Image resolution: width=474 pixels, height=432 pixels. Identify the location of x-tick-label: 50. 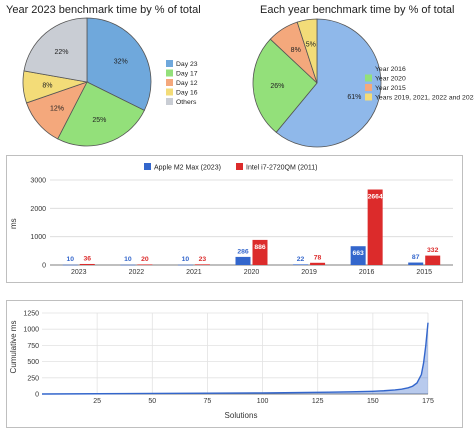
(152, 401).